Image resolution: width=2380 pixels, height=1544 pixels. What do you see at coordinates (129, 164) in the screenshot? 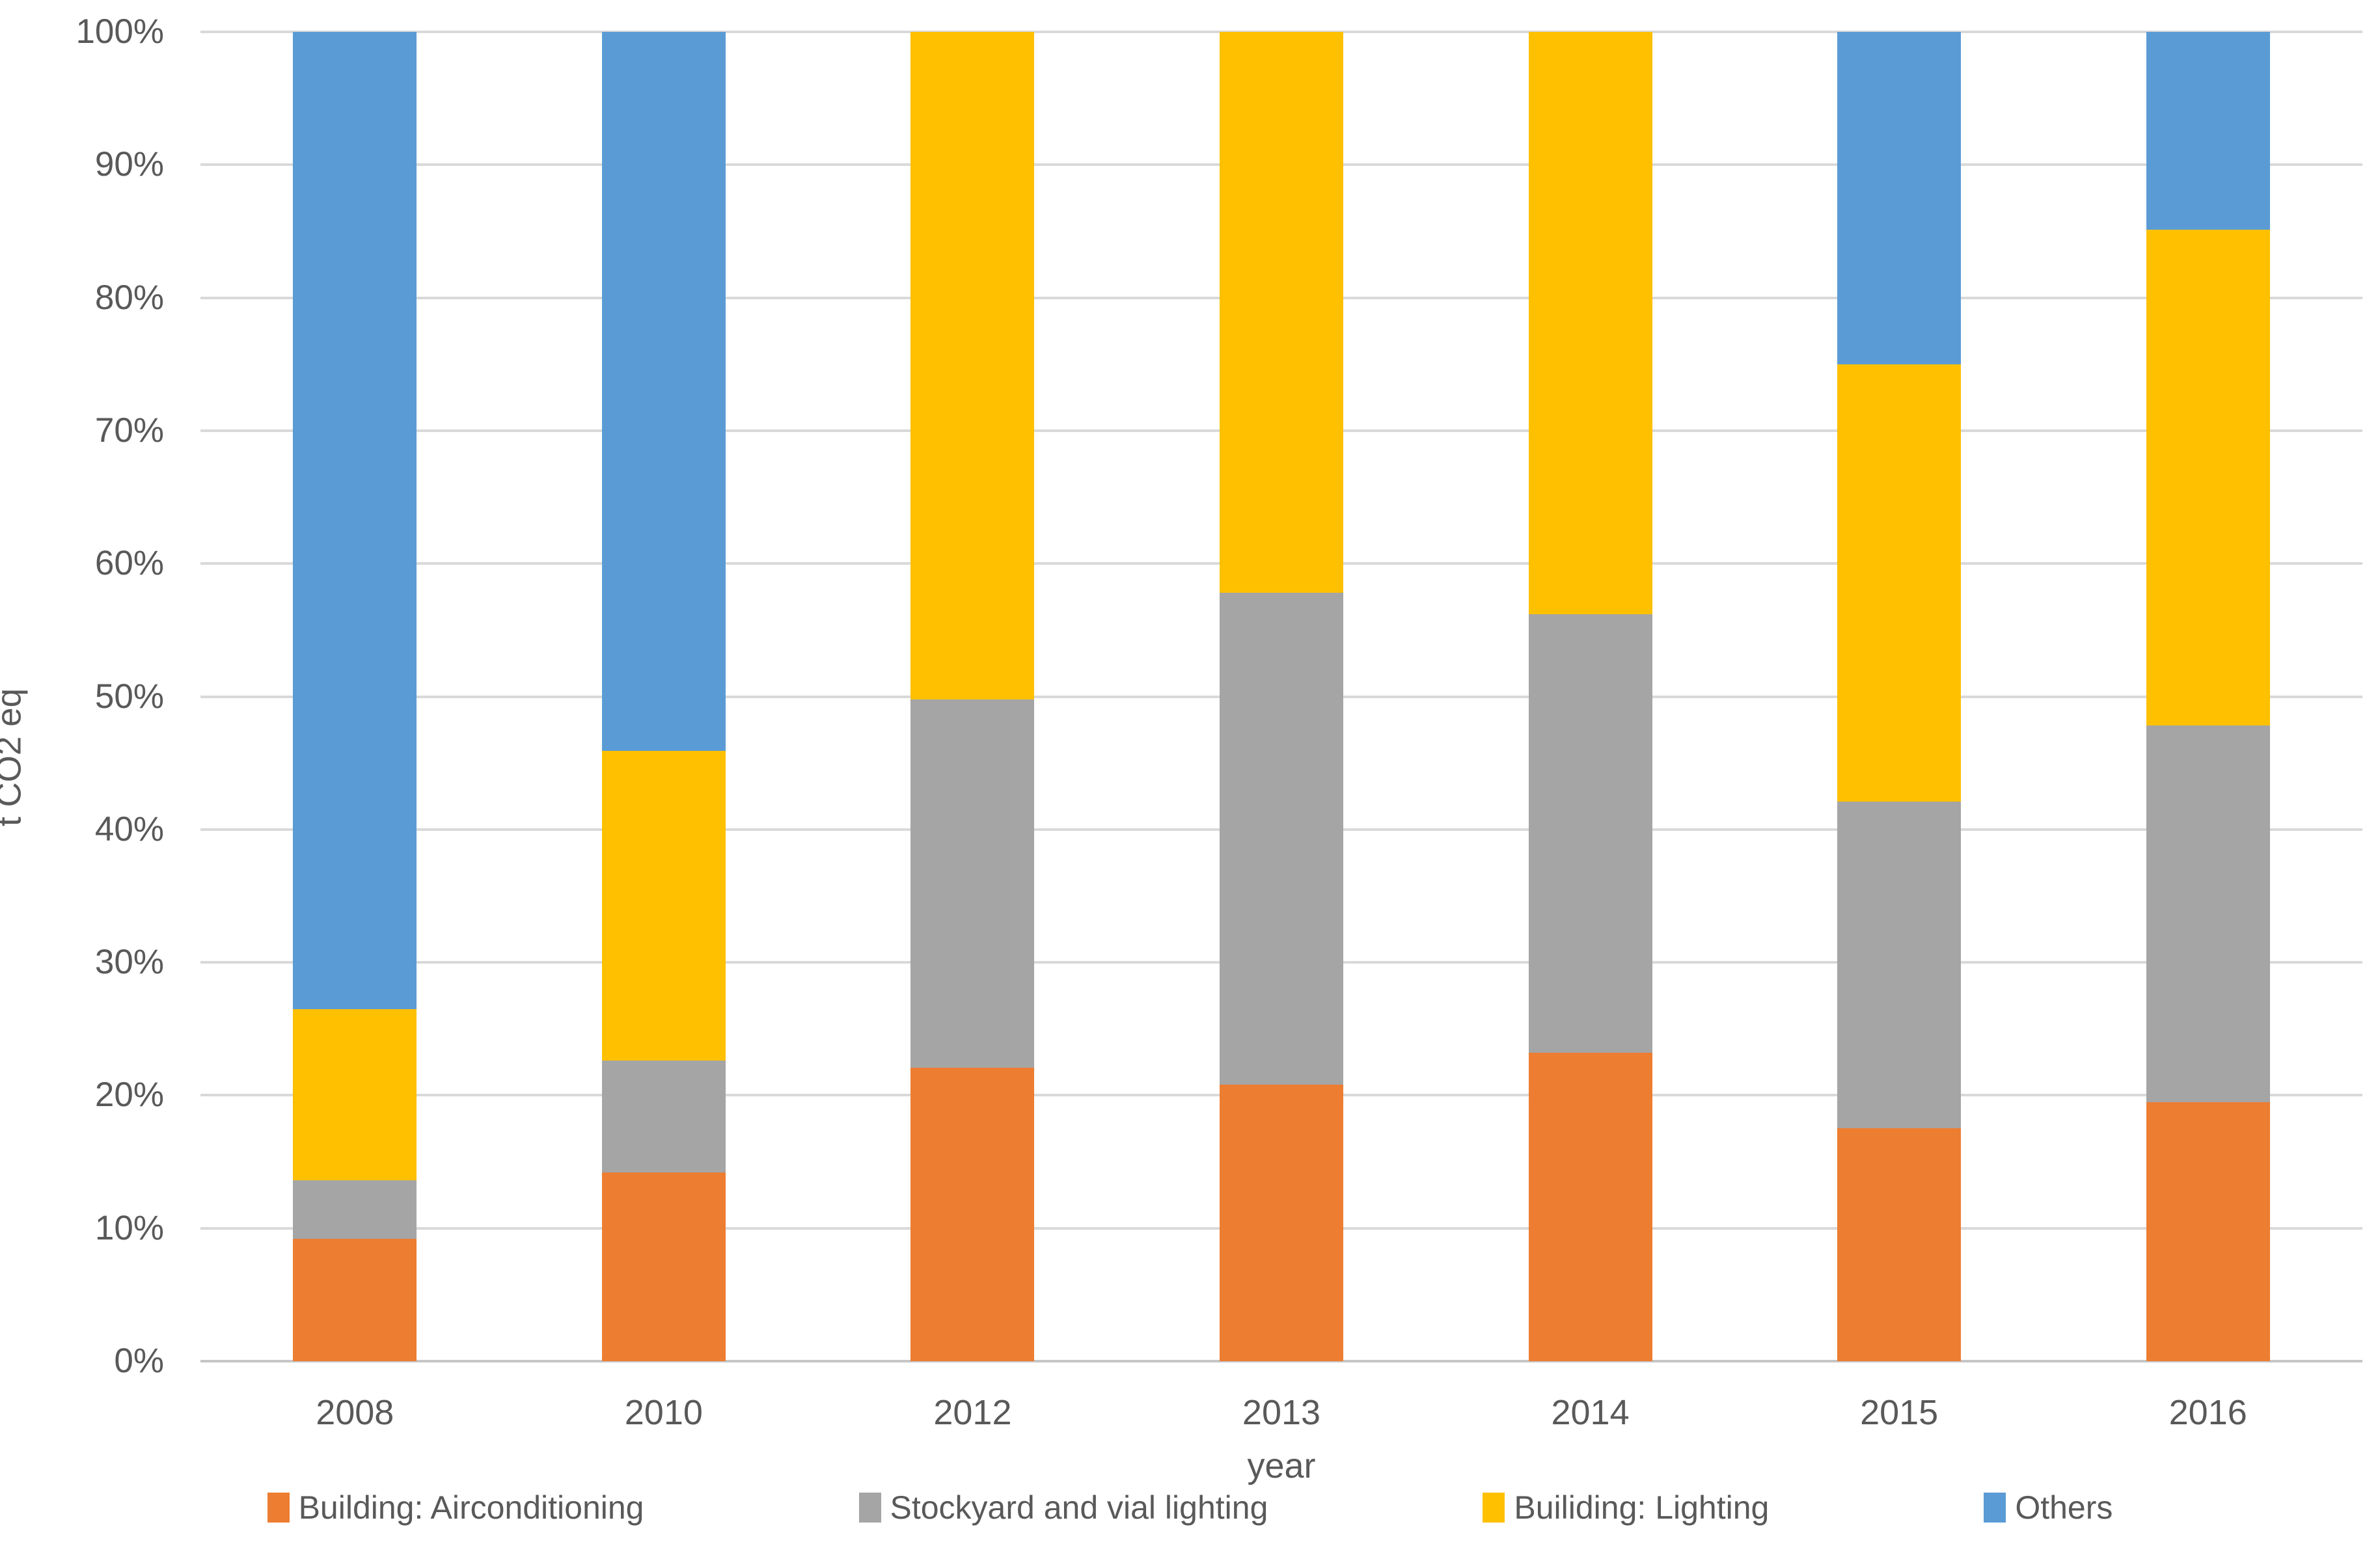
I see `y-tick-label-90%: 90%` at bounding box center [129, 164].